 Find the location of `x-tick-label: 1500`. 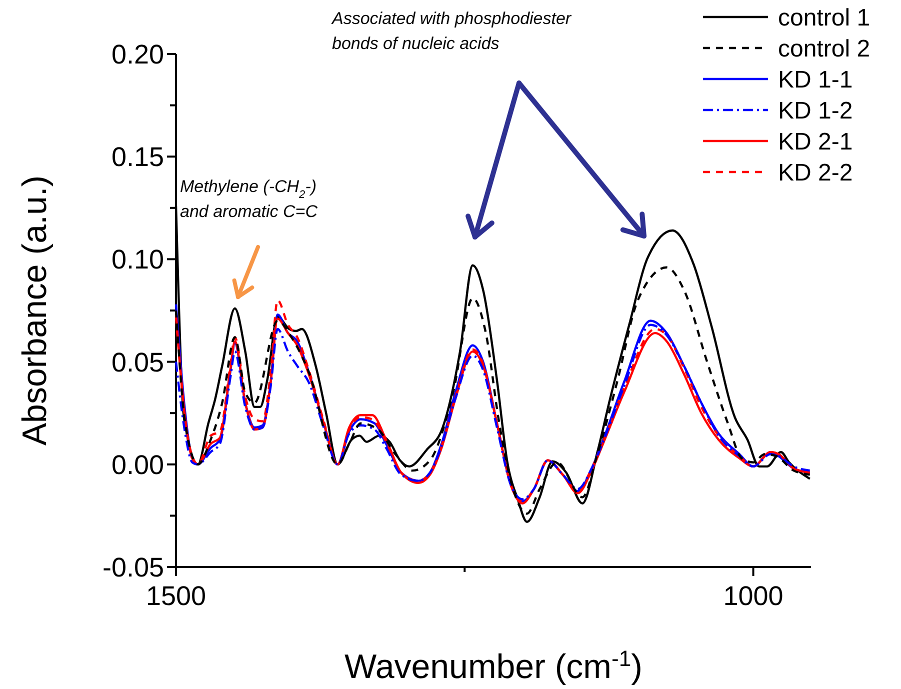

x-tick-label: 1500 is located at coordinates (176, 596).